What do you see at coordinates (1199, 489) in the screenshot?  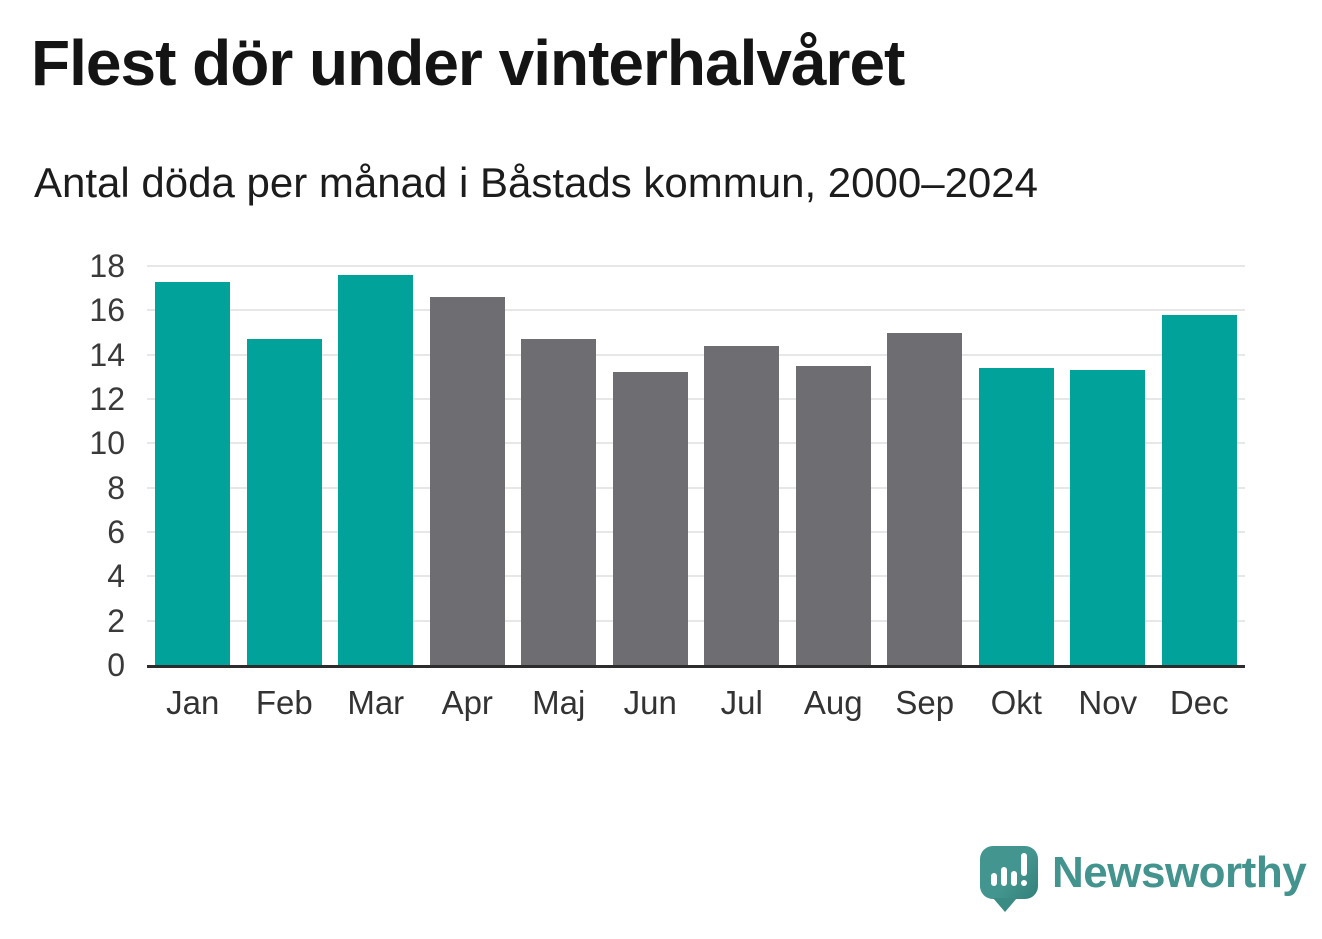 I see `bar-dec` at bounding box center [1199, 489].